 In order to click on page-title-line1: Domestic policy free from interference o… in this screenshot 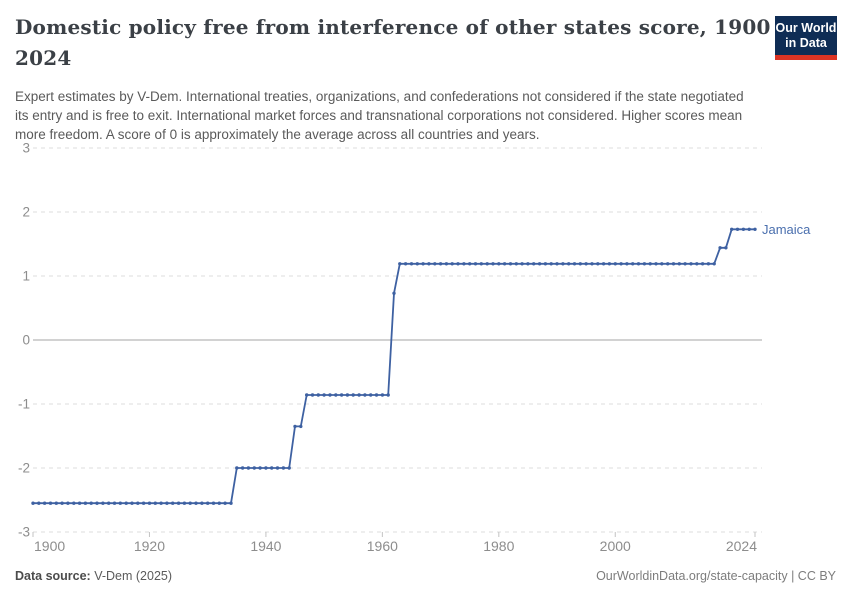, I will do `click(408, 27)`.